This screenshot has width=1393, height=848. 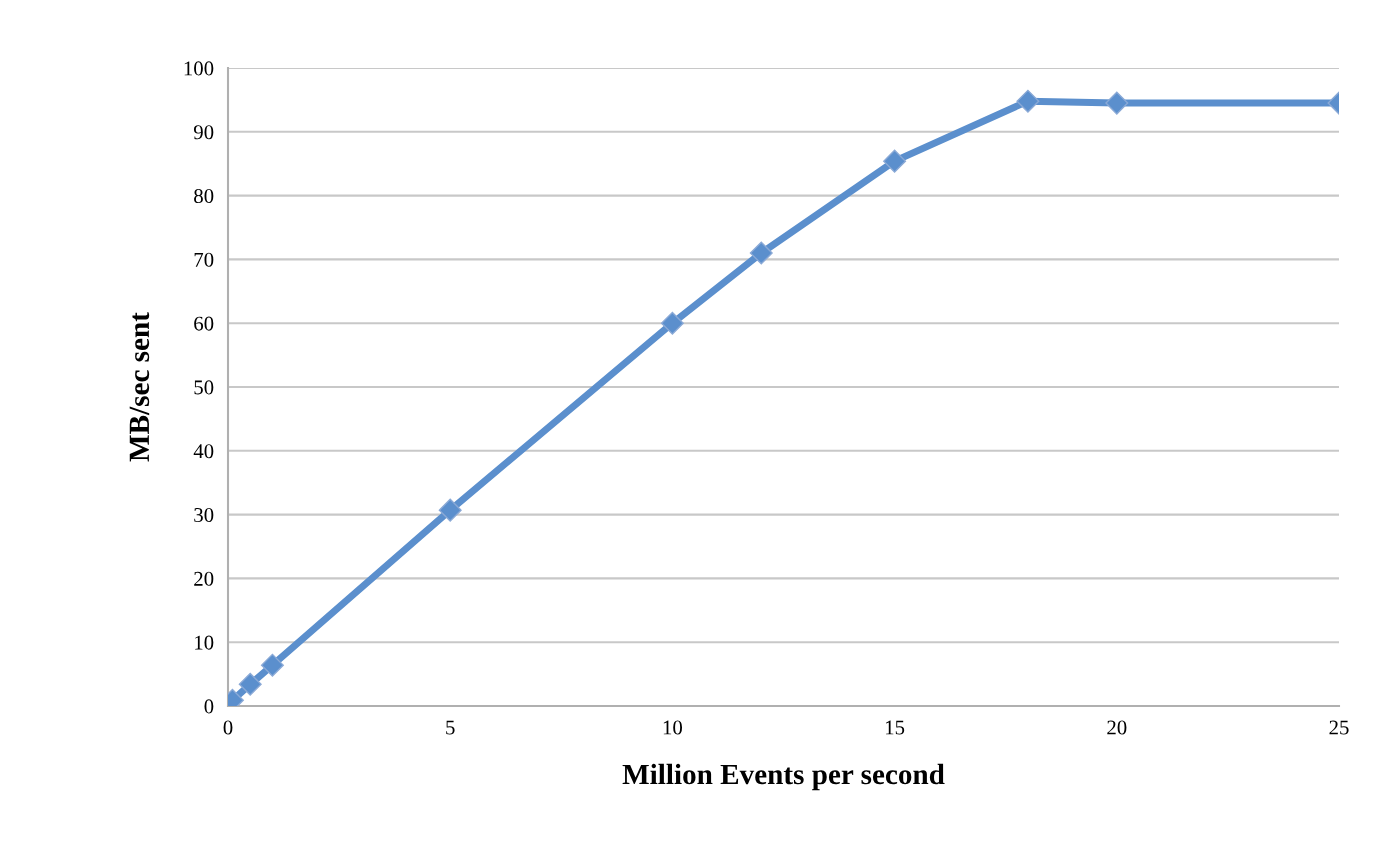 I want to click on x-axis-title: Million Events per second, so click(x=783, y=777).